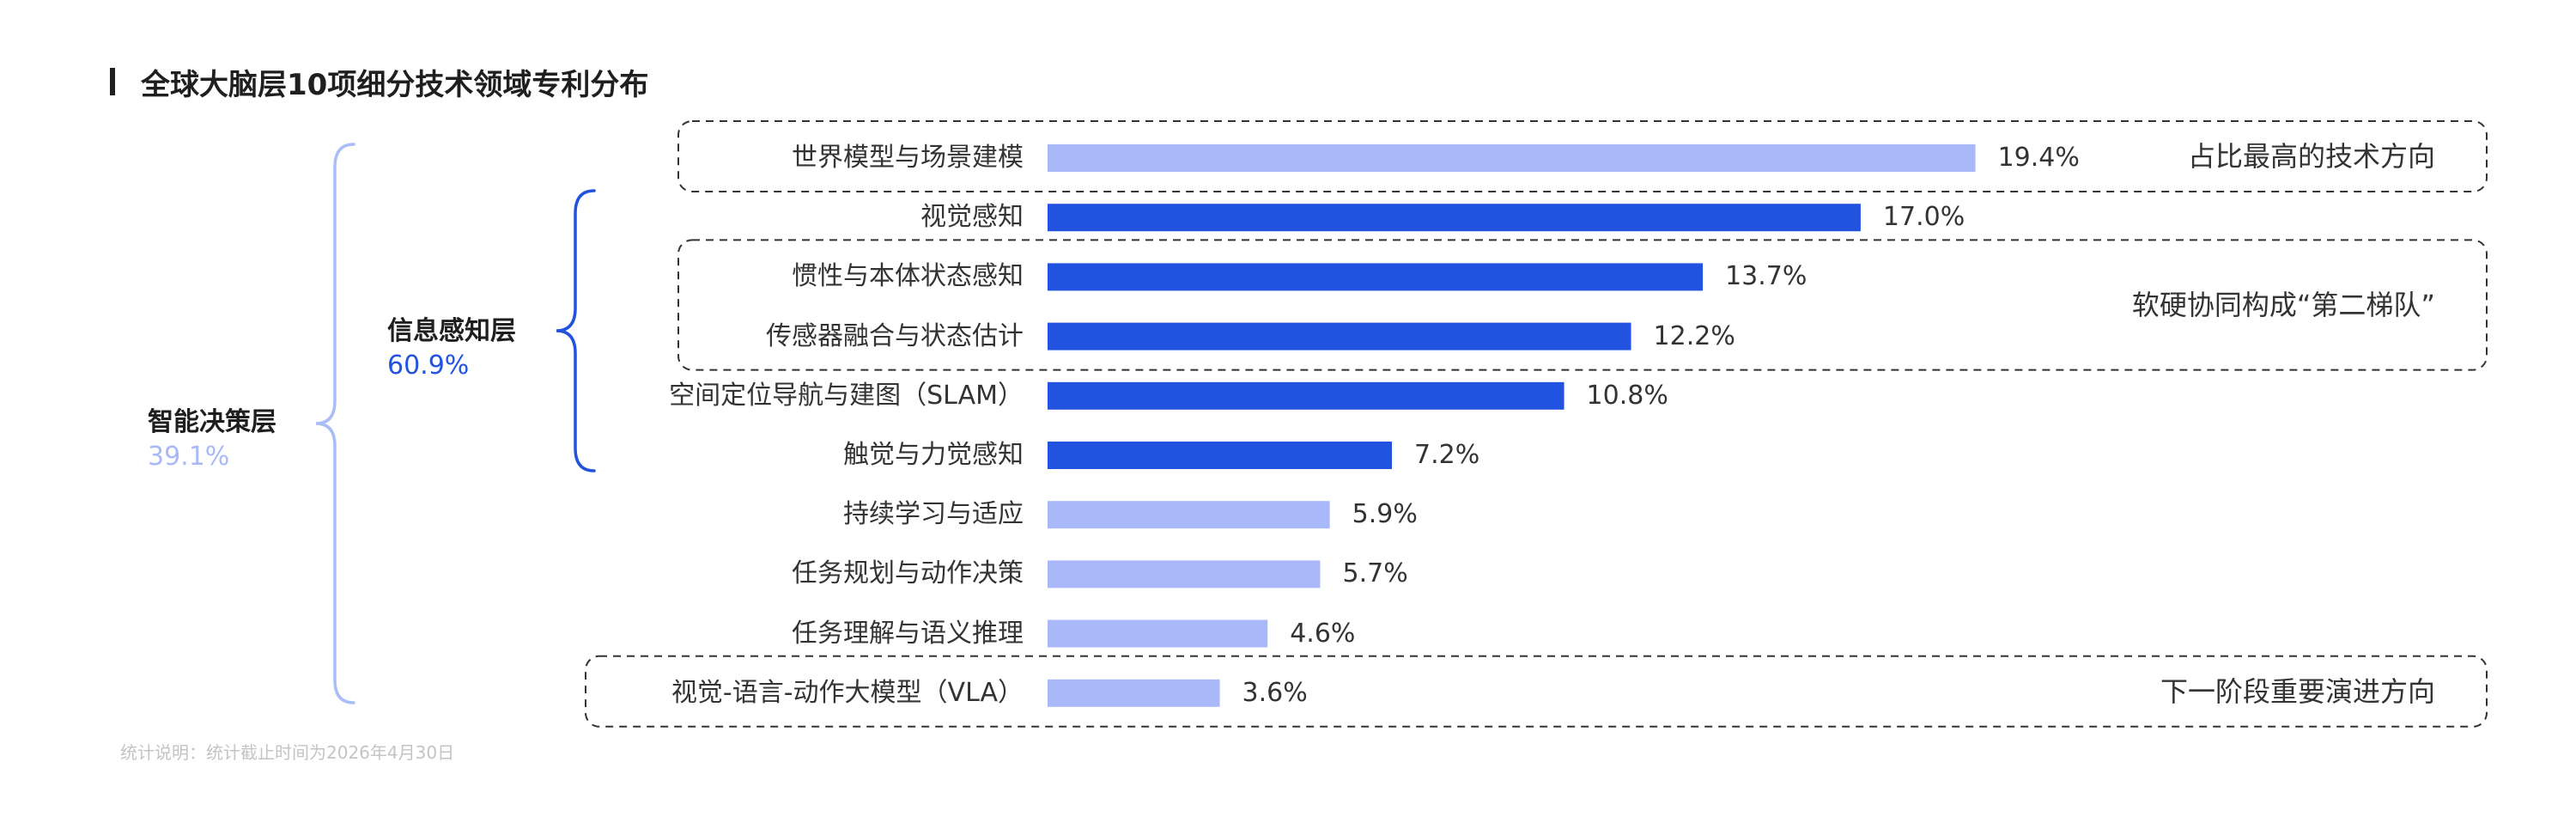 The height and width of the screenshot is (823, 2576). I want to click on value-label: 3.6%, so click(1275, 692).